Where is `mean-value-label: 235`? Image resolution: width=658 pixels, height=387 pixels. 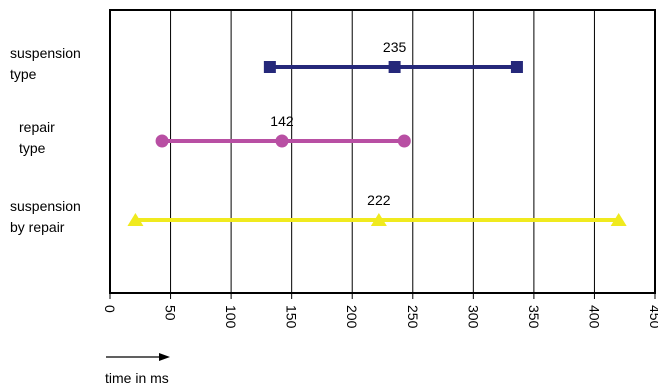 mean-value-label: 235 is located at coordinates (395, 47).